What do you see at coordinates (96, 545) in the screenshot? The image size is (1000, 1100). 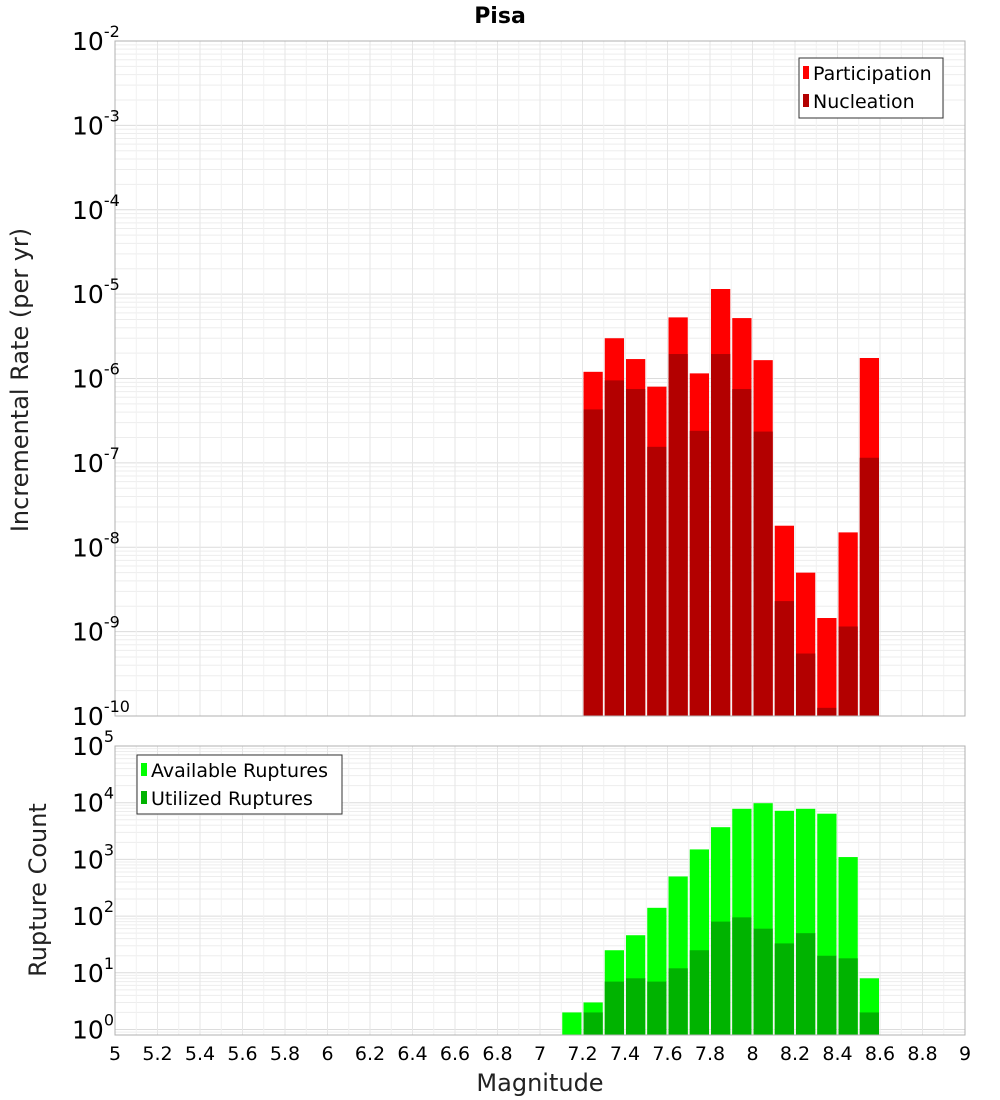 I see `top-y-tick-label: 10⁻⁸` at bounding box center [96, 545].